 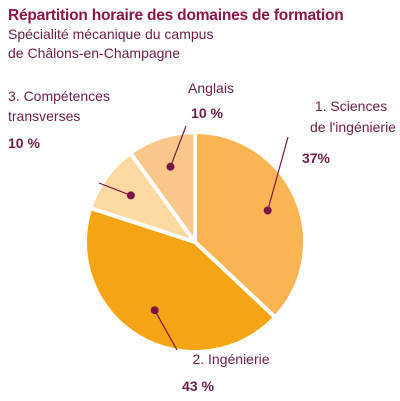 What do you see at coordinates (130, 195) in the screenshot?
I see `slice-marker-competences` at bounding box center [130, 195].